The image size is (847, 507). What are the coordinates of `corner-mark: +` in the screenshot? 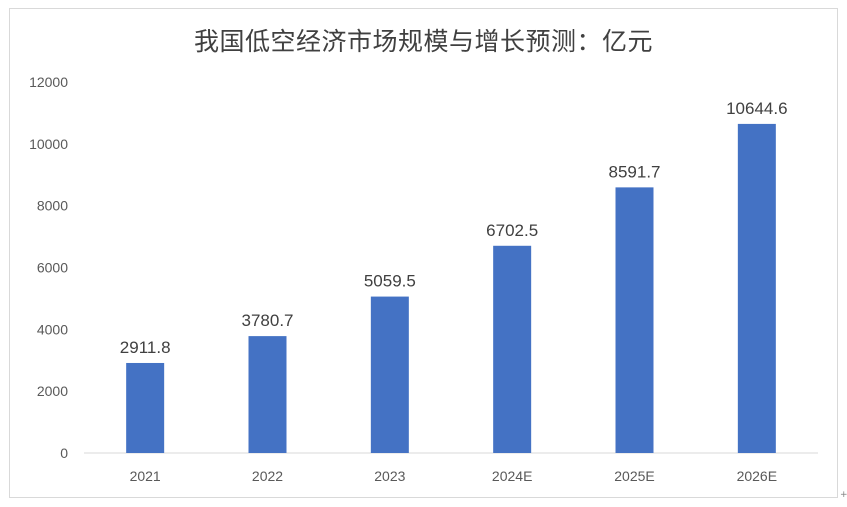 It's located at (843, 495).